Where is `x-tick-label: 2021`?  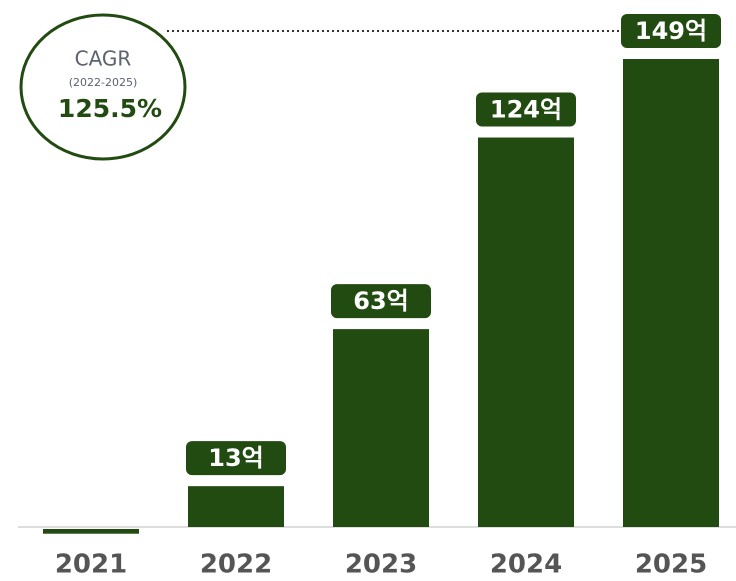
x-tick-label: 2021 is located at coordinates (91, 565).